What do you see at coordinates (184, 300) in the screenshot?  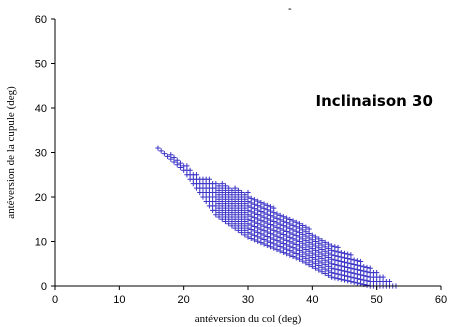 I see `x-tick-label: 20` at bounding box center [184, 300].